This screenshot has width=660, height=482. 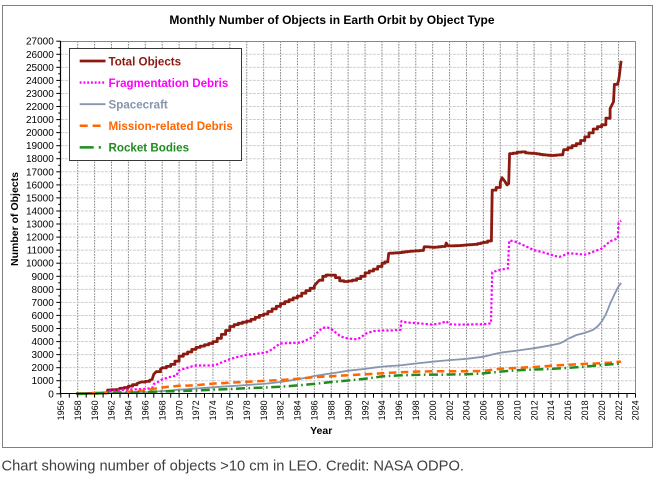 I want to click on svg-text: 27000, so click(x=40, y=42).